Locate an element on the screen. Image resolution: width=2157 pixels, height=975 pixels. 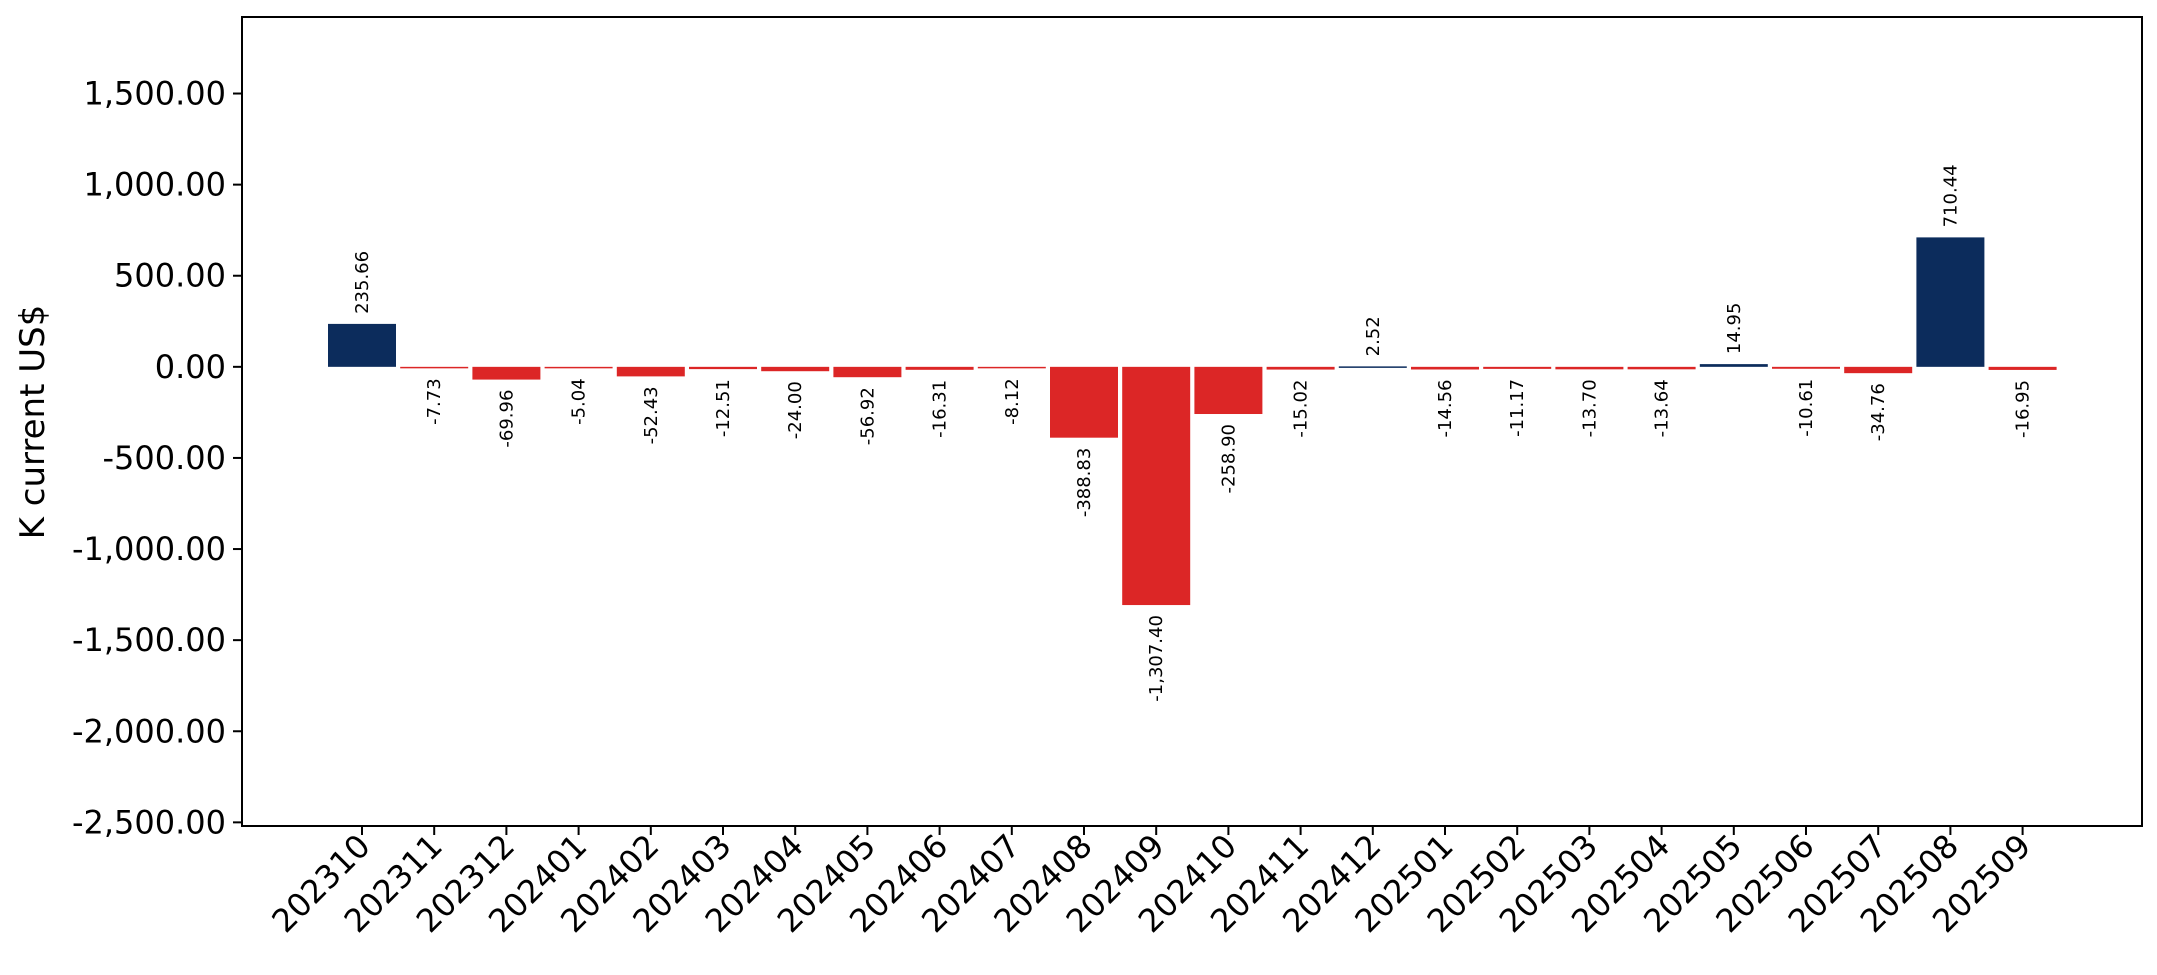
y-tick-label: 1,000.00 is located at coordinates (155, 185).